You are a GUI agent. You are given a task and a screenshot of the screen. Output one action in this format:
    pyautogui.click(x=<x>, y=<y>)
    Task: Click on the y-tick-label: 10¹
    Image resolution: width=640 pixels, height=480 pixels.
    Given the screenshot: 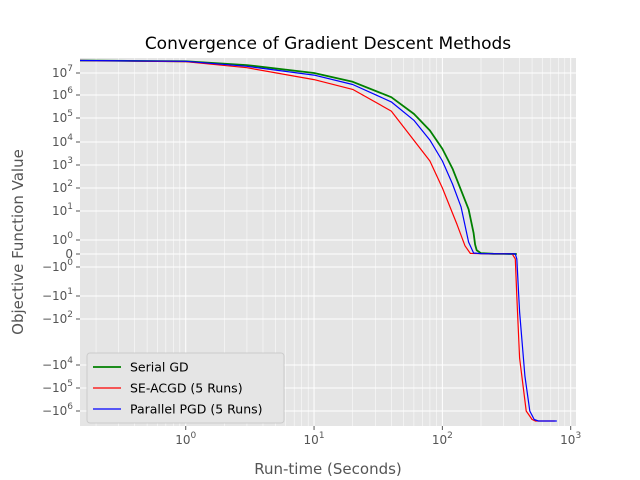 What is the action you would take?
    pyautogui.click(x=62, y=210)
    